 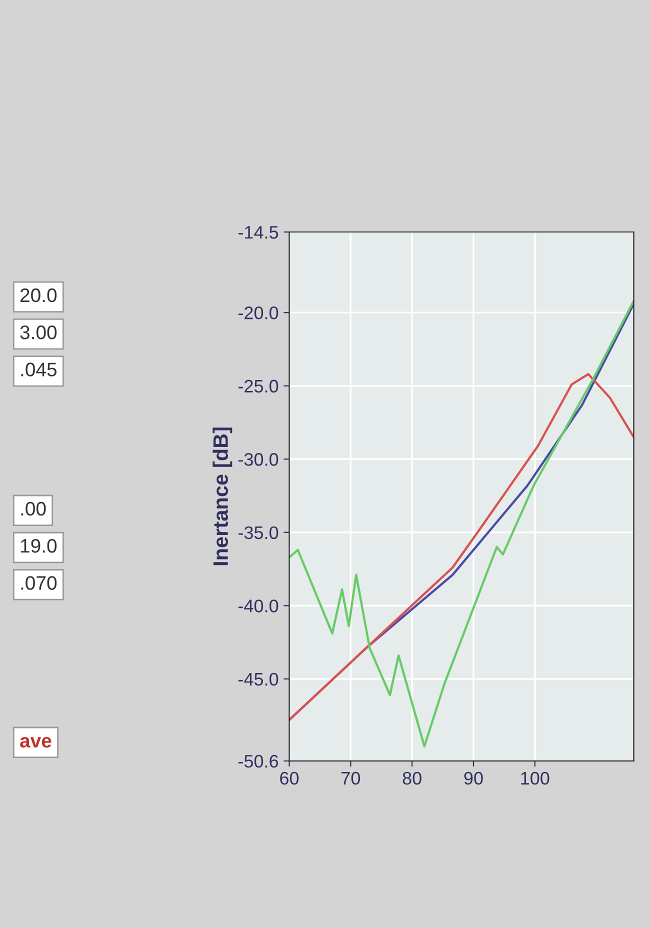 I want to click on text: .070, so click(x=39, y=583).